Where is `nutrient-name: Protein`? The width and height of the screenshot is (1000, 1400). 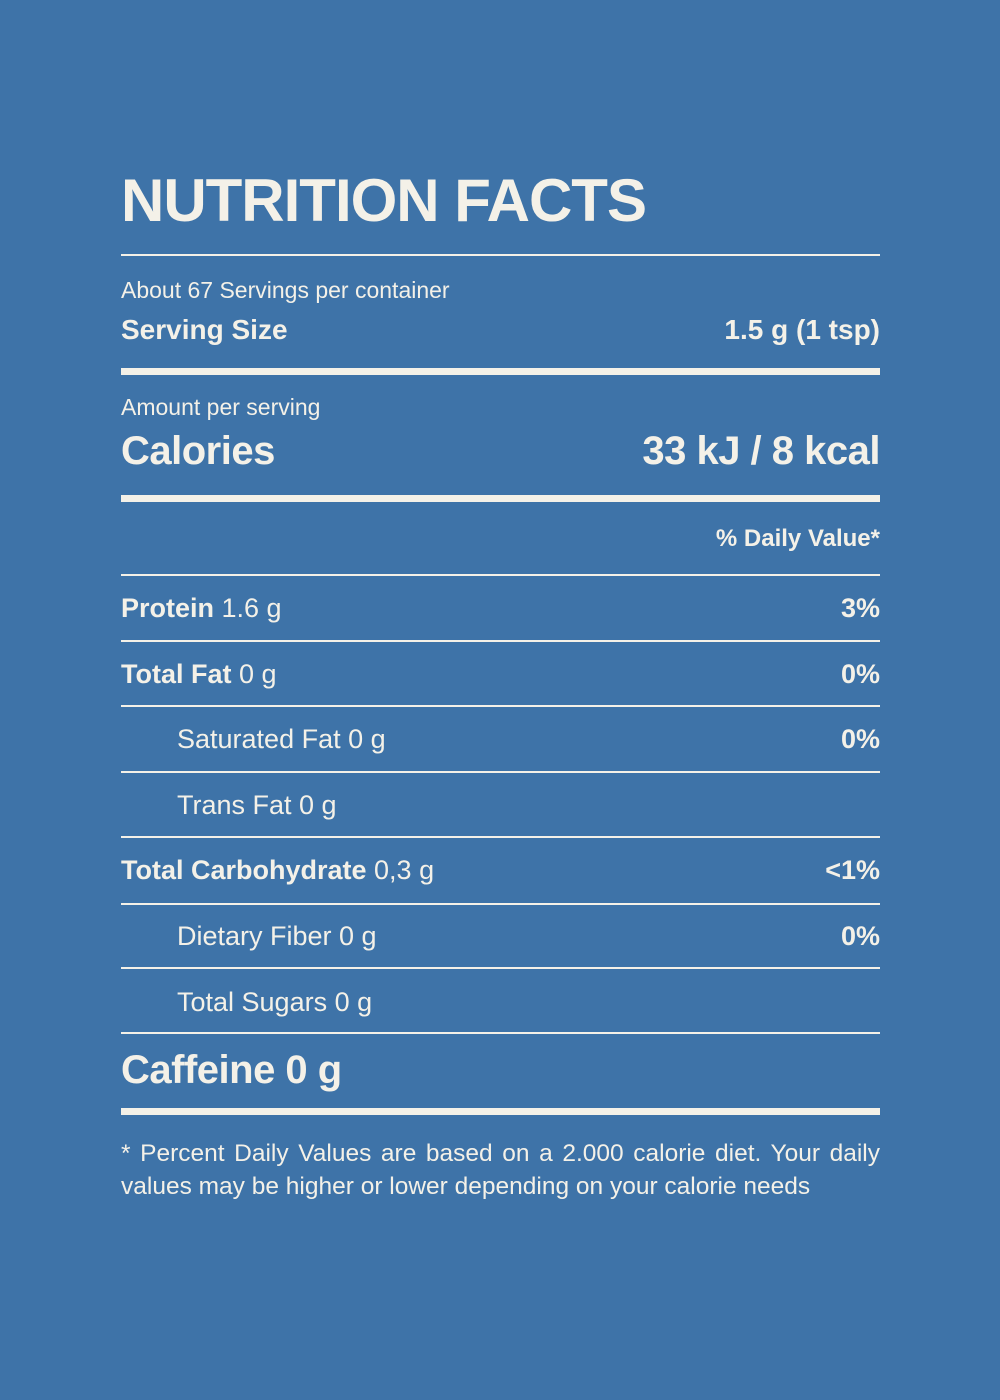
nutrient-name: Protein is located at coordinates (168, 608).